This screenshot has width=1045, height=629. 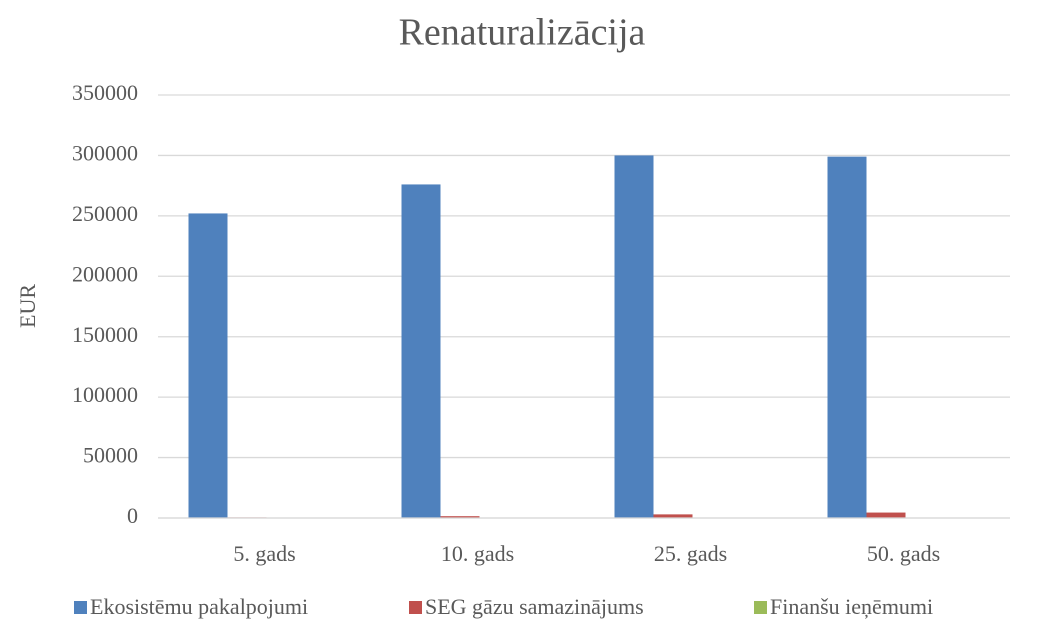 I want to click on y-tick-label: 0, so click(x=132, y=515).